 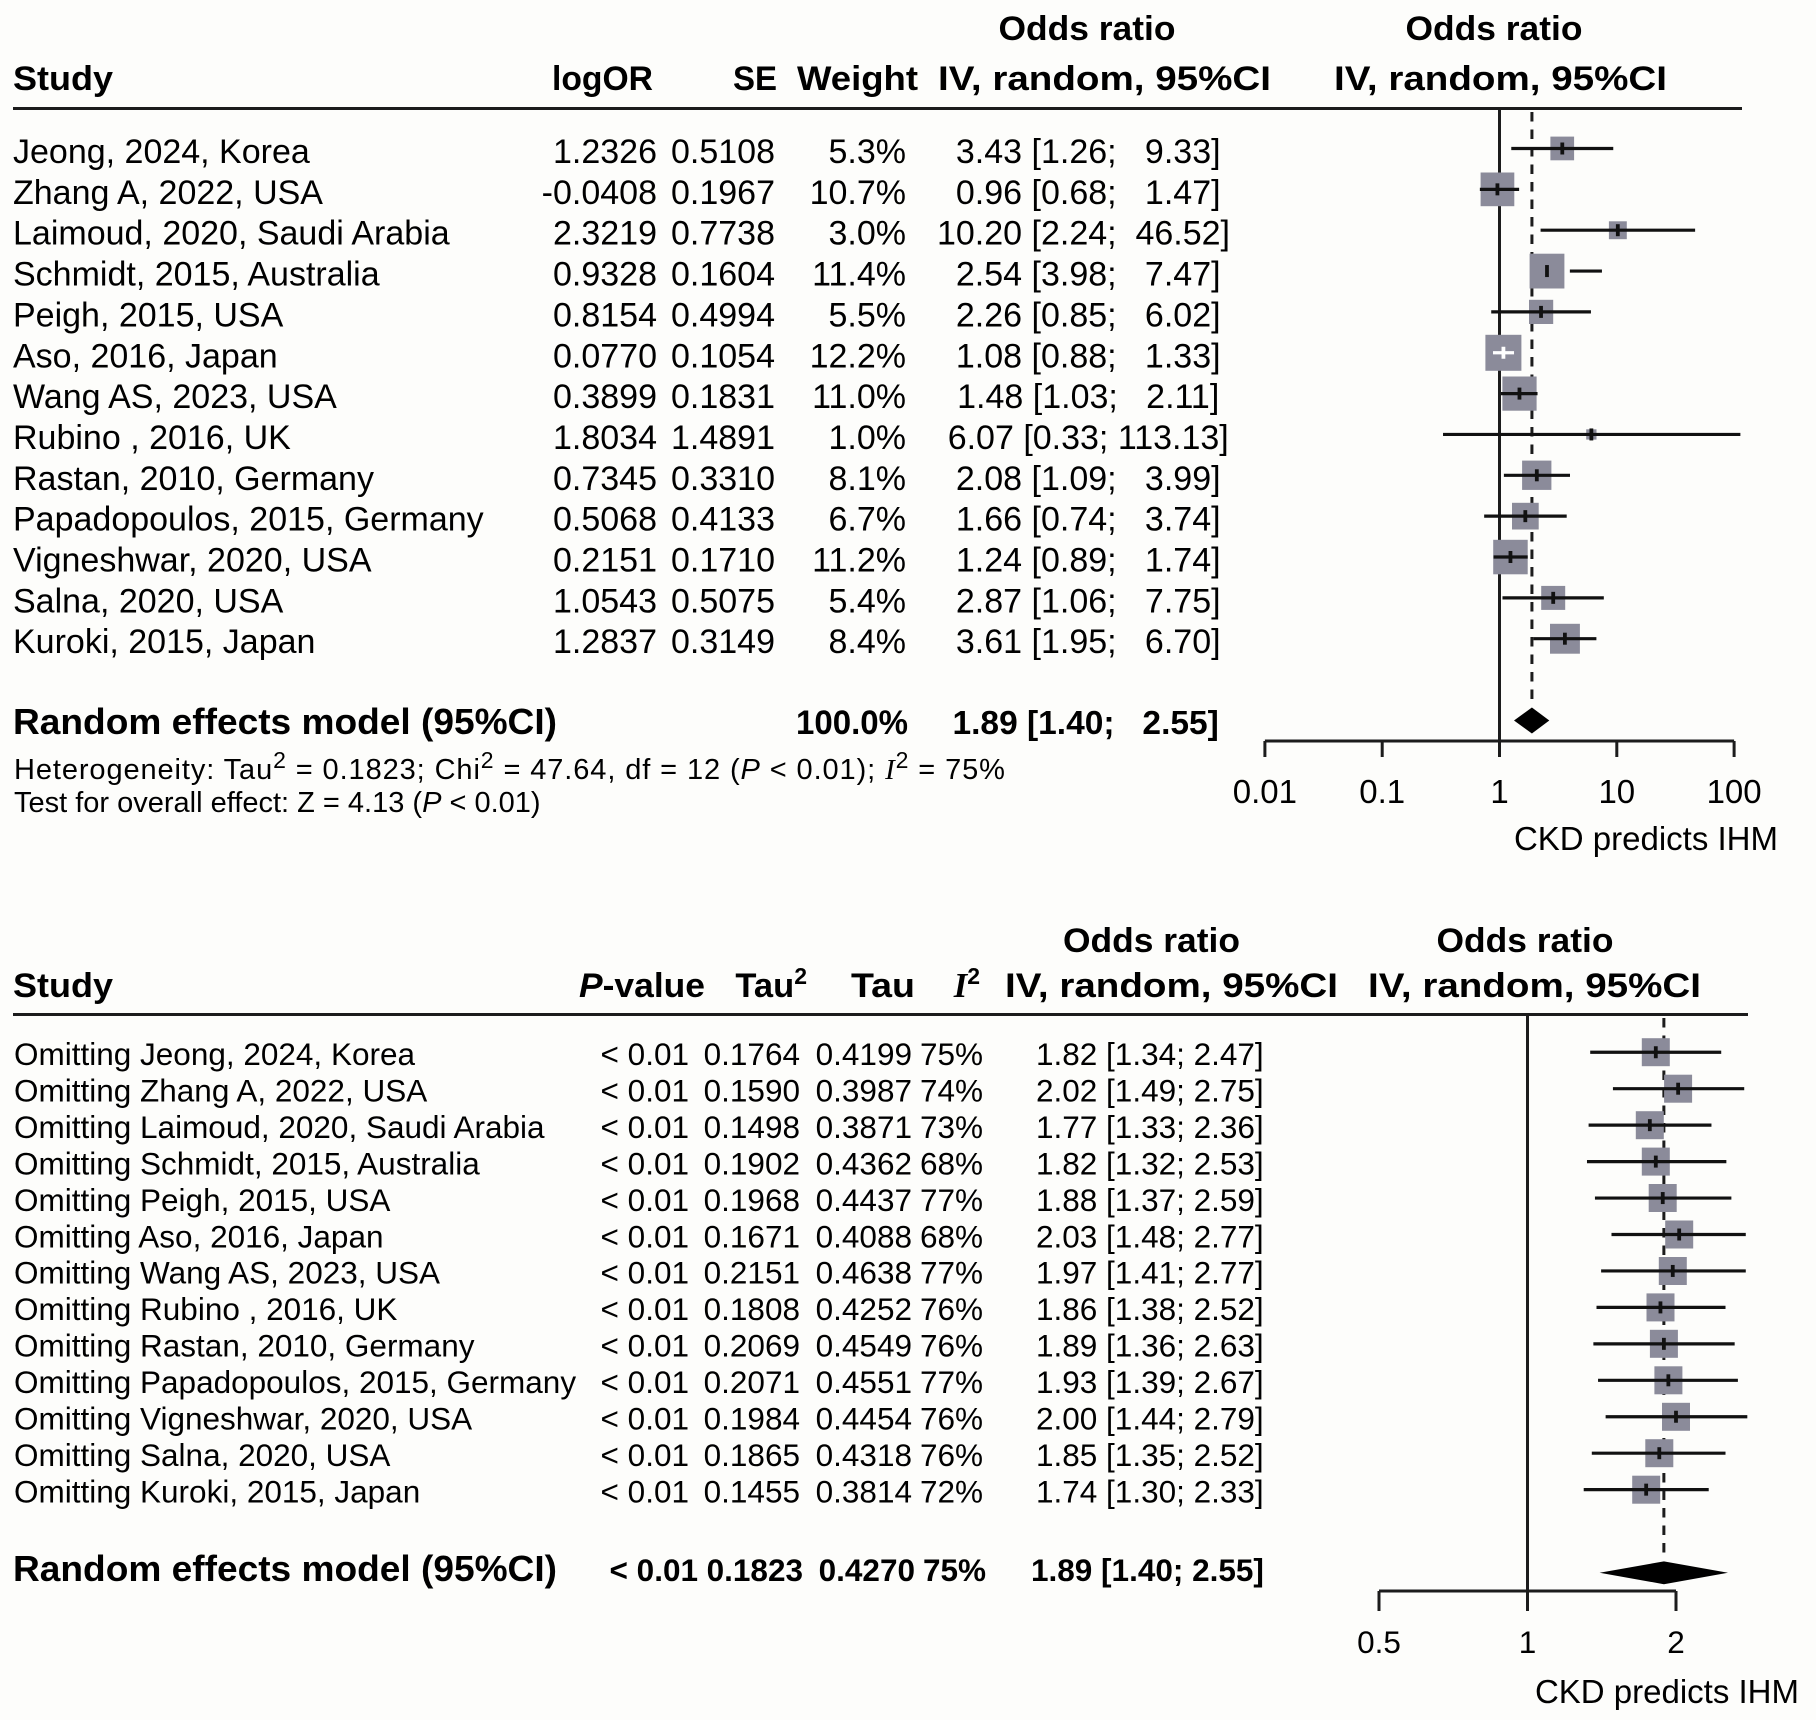 I want to click on svg-text: 0.4362, so click(x=864, y=1163).